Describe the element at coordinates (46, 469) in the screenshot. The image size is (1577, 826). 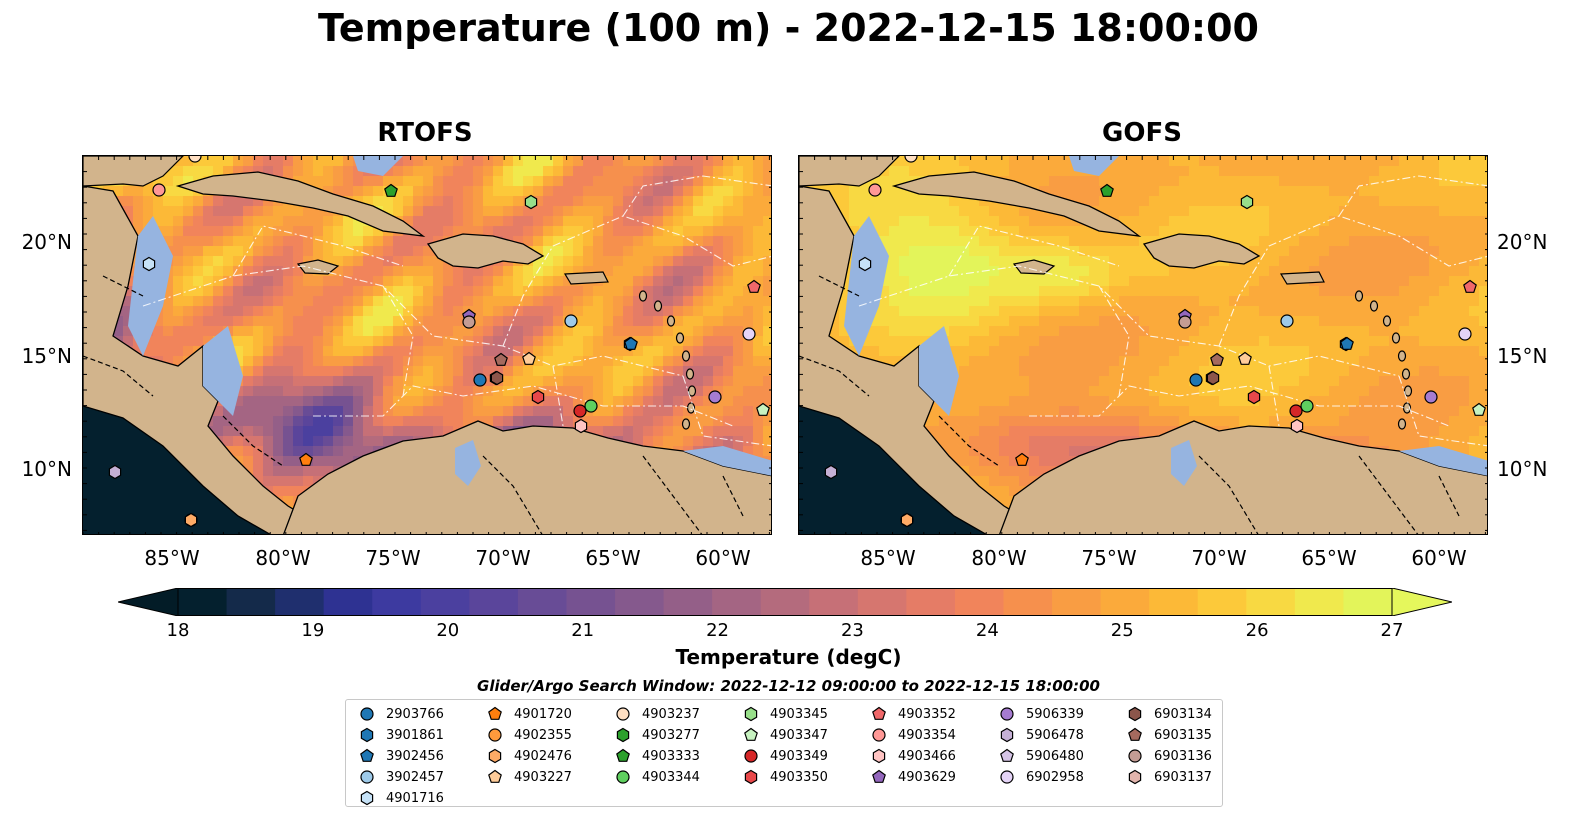
I see `lat-label-10n: 10°N` at that location.